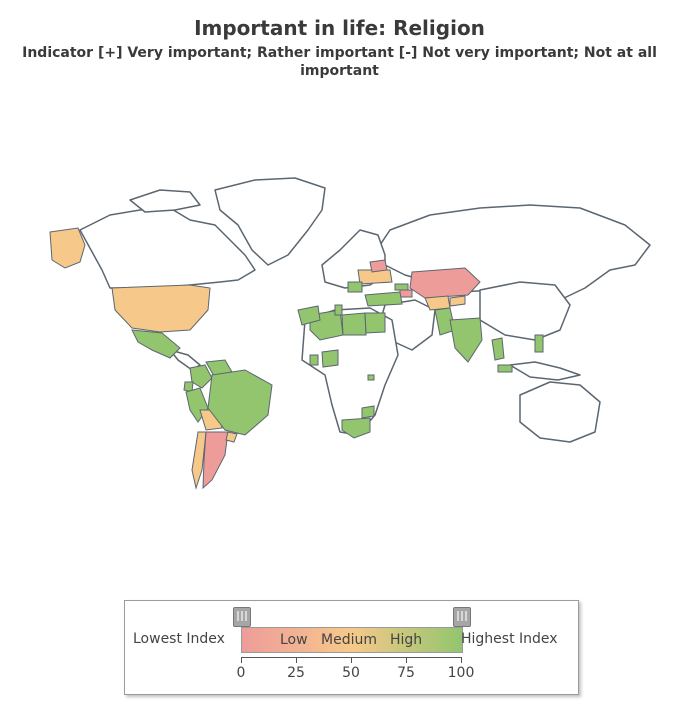  What do you see at coordinates (505, 368) in the screenshot?
I see `country-malaysia` at bounding box center [505, 368].